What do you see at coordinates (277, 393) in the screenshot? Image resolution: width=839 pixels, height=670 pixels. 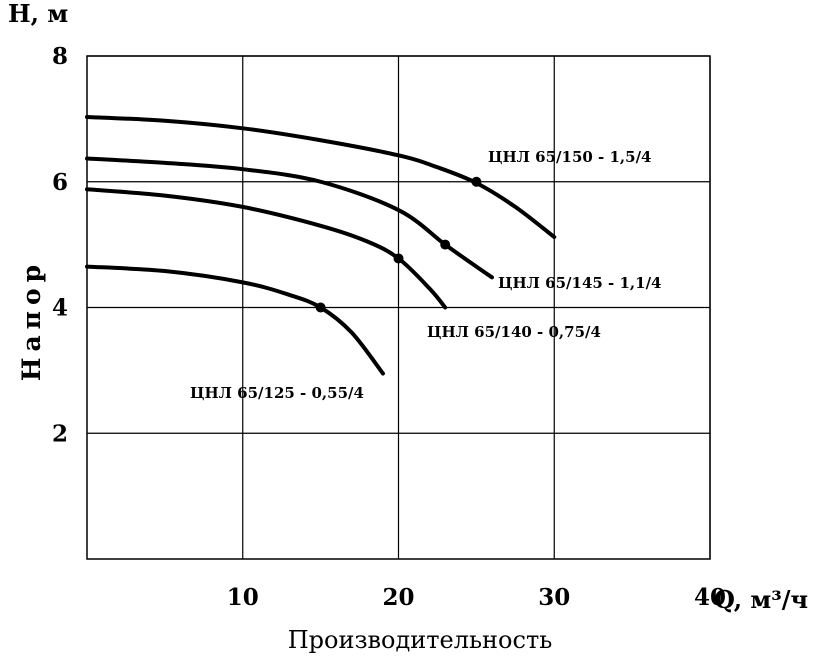 I see `series-label-4: ЦНЛ 65/125 - 0,55/4` at bounding box center [277, 393].